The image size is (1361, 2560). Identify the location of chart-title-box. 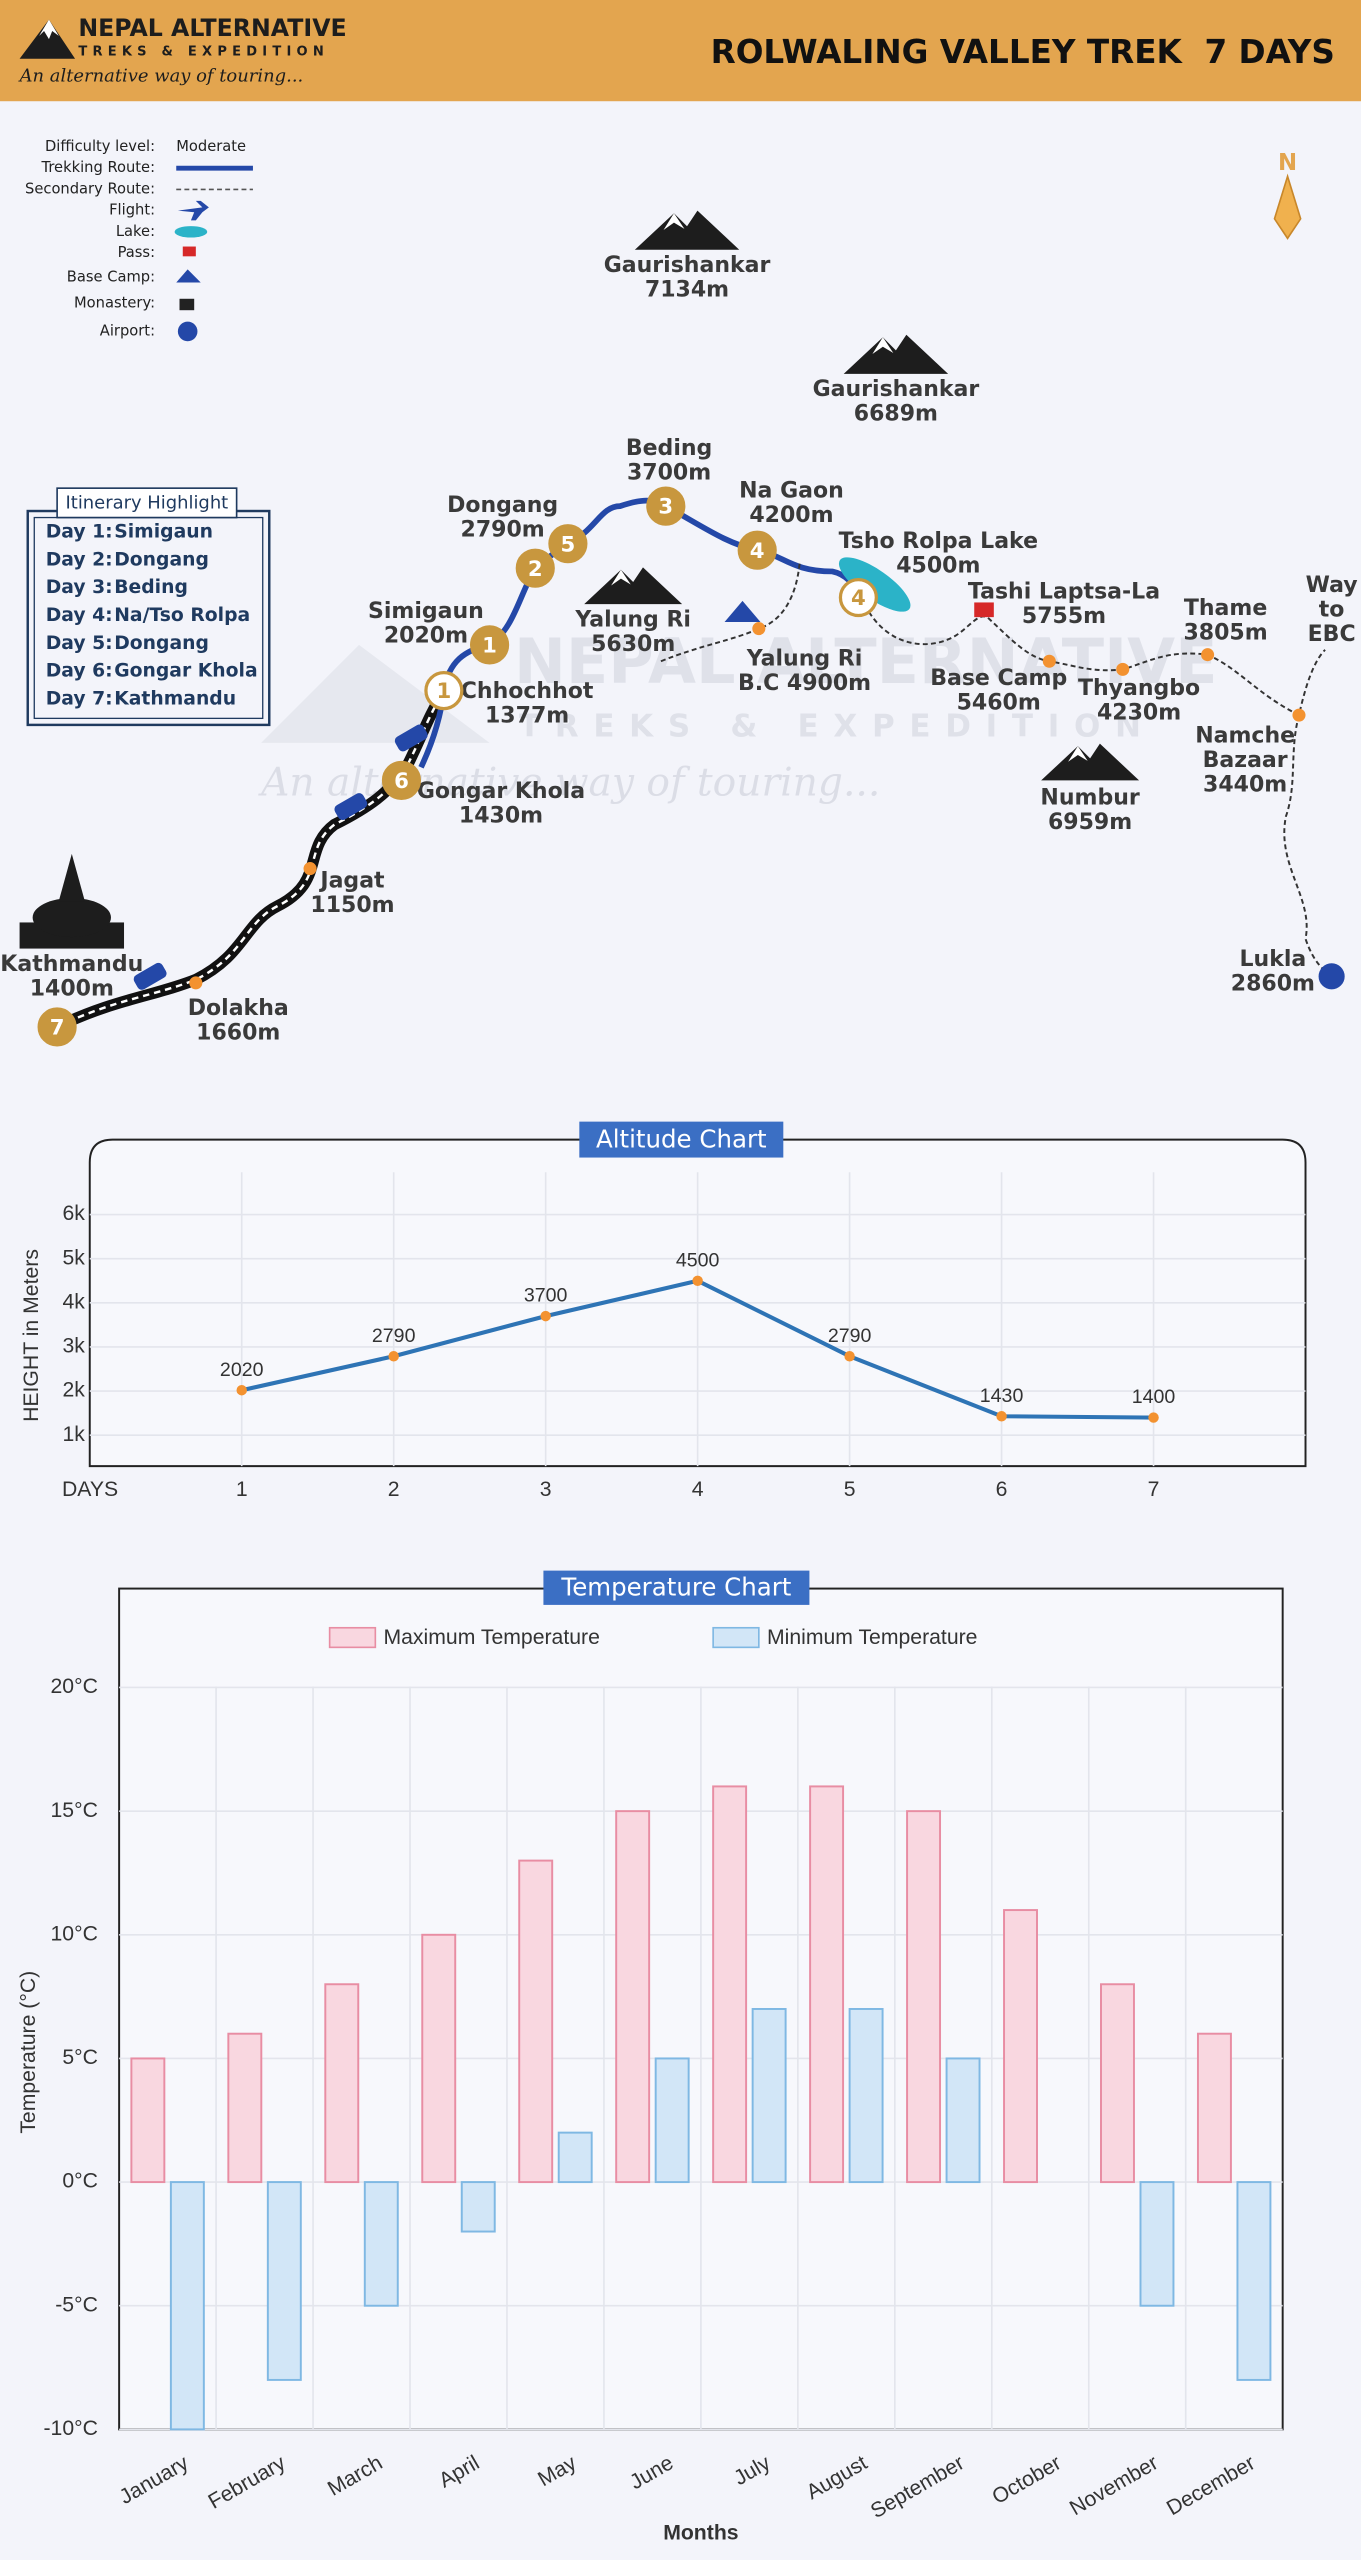
(681, 1139).